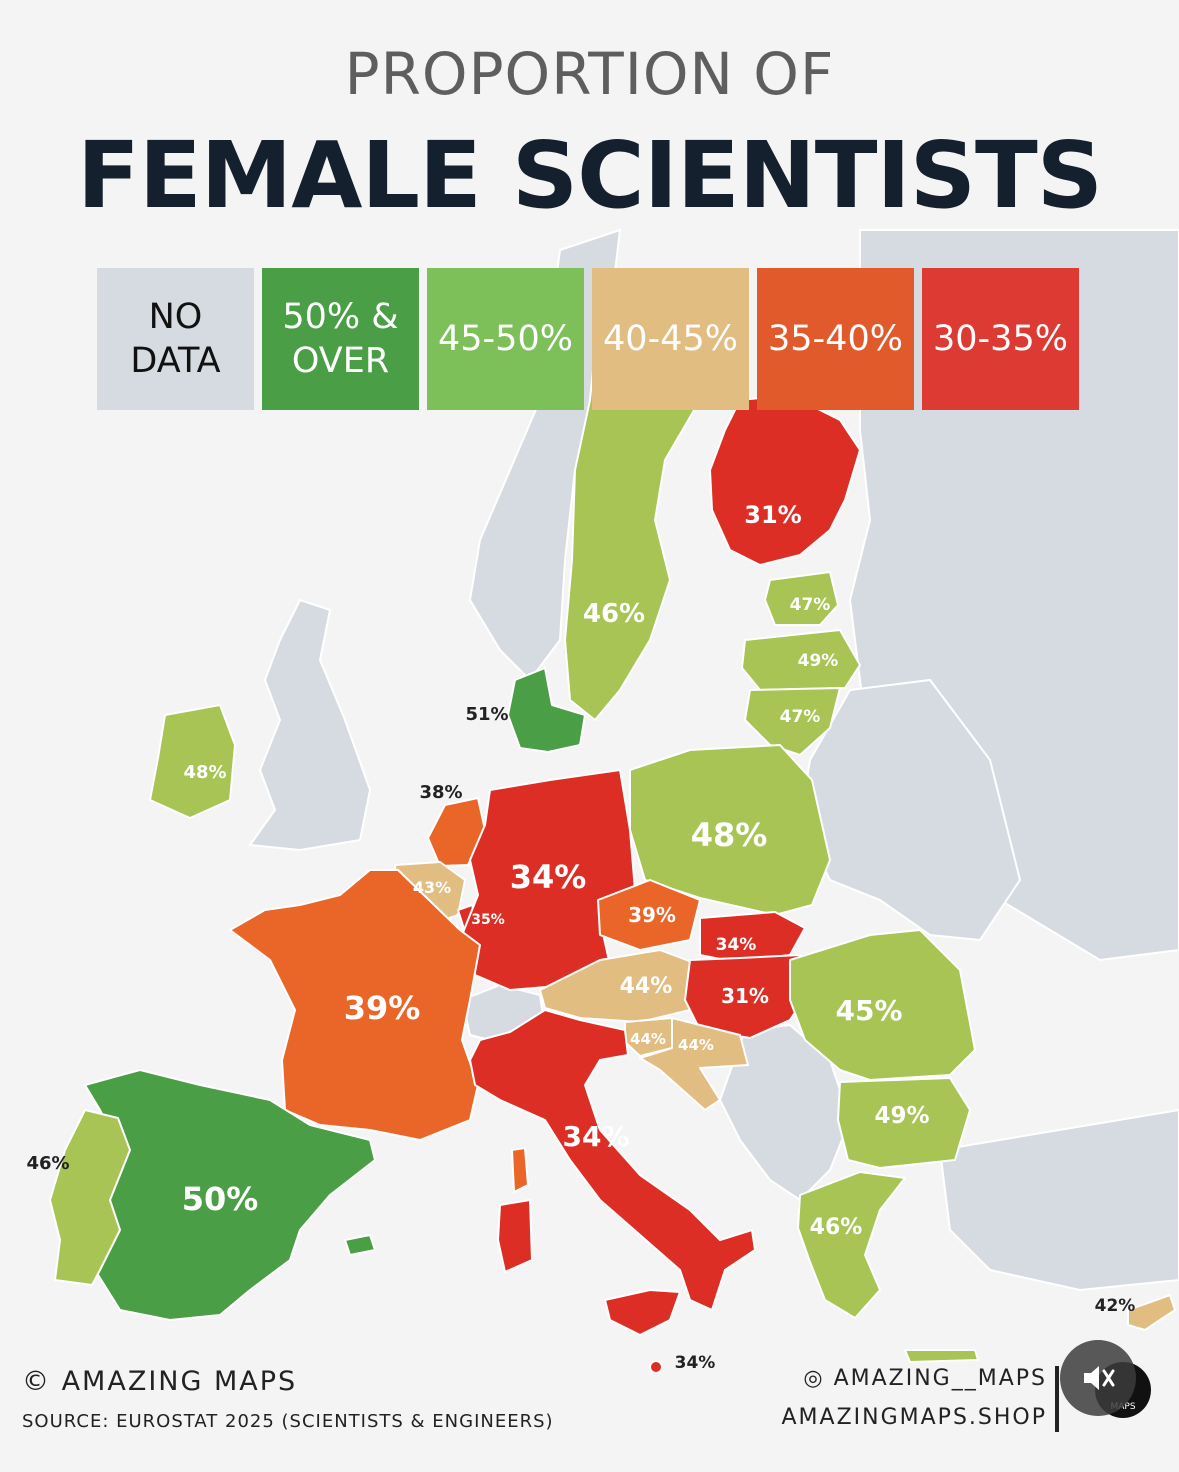 This screenshot has width=1179, height=1472. I want to click on country-romania, so click(882, 1005).